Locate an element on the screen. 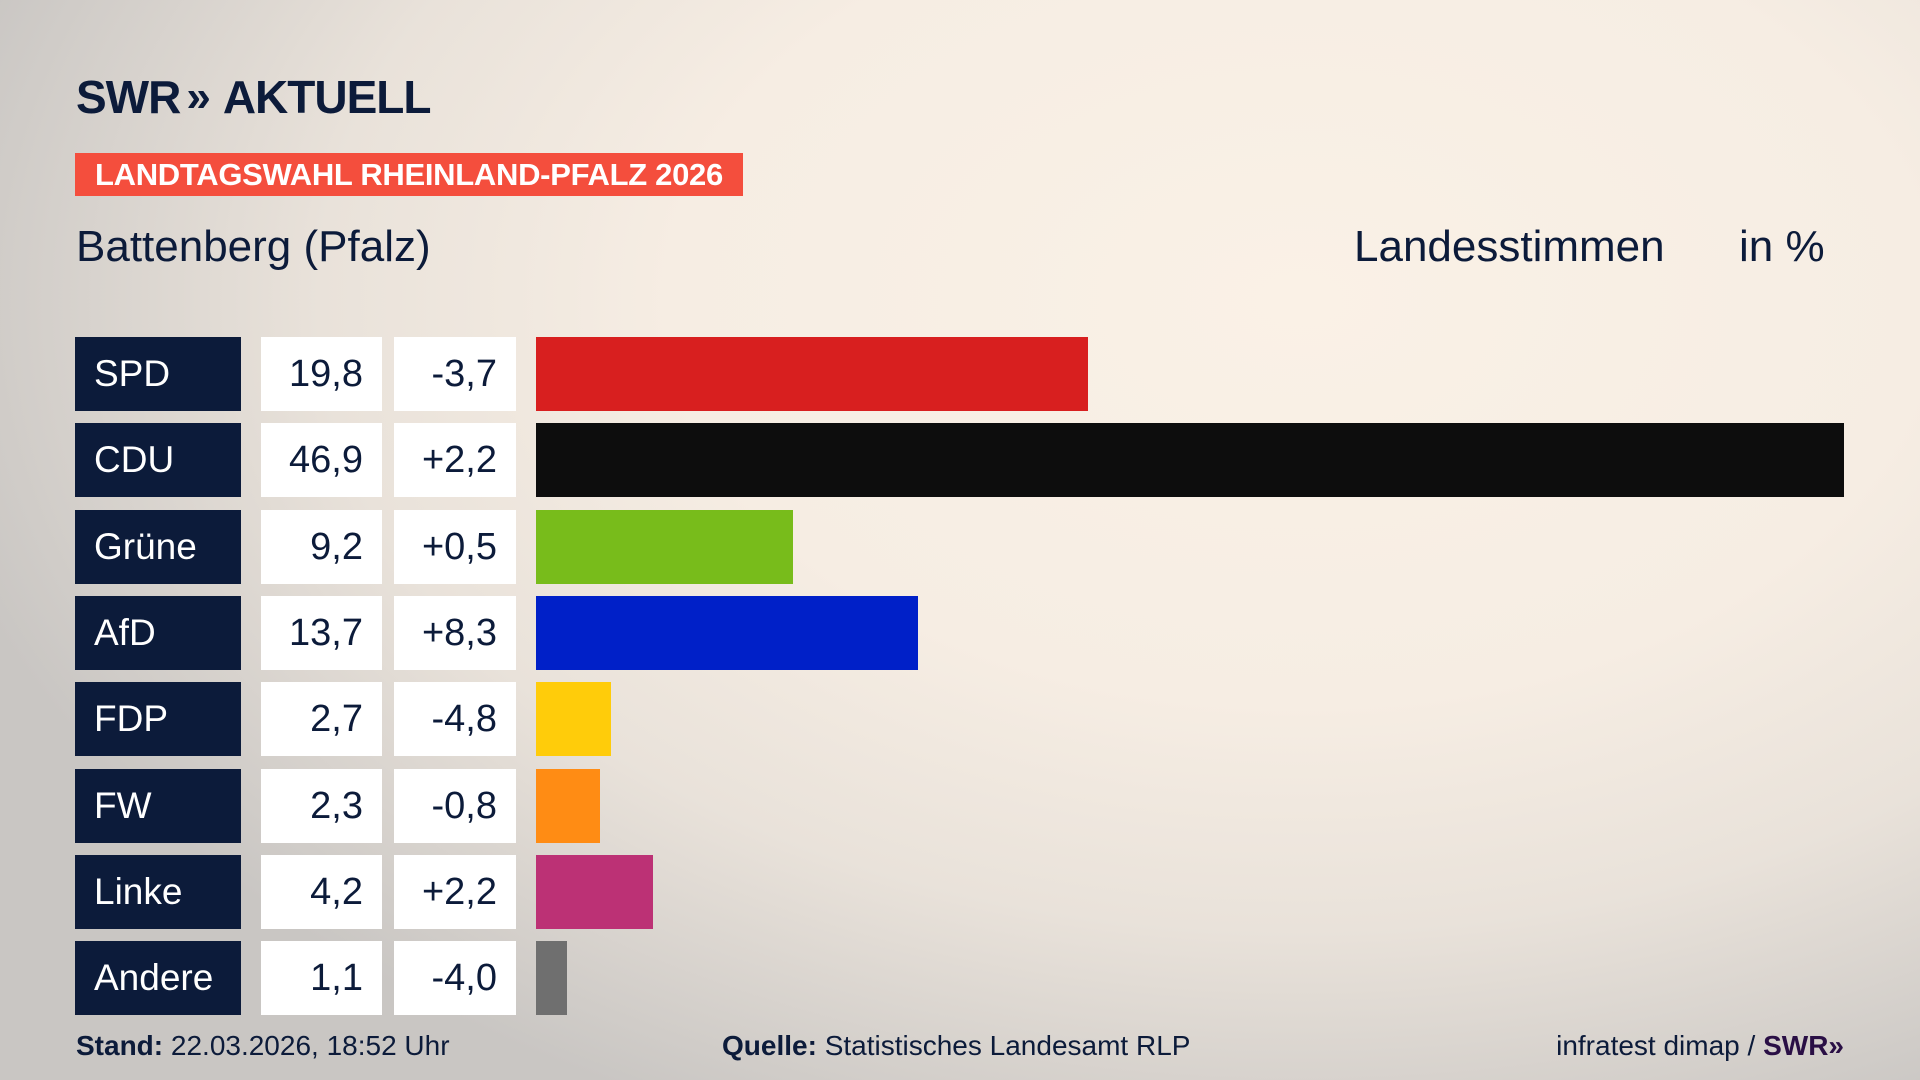 The image size is (1920, 1080). measure-label: Landesstimmen is located at coordinates (1509, 246).